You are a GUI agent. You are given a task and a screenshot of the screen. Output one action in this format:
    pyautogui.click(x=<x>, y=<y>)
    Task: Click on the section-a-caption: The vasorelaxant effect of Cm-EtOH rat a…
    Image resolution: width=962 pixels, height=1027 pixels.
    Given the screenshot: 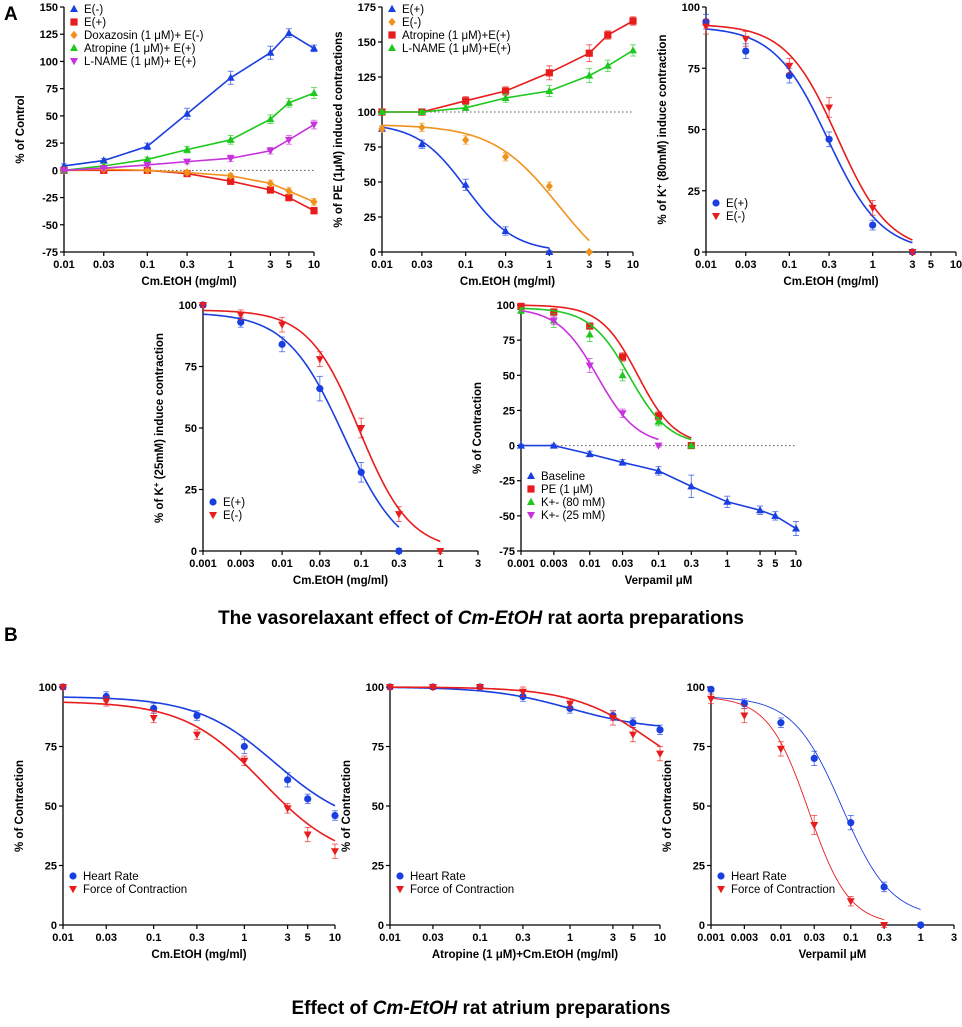 What is the action you would take?
    pyautogui.click(x=481, y=618)
    